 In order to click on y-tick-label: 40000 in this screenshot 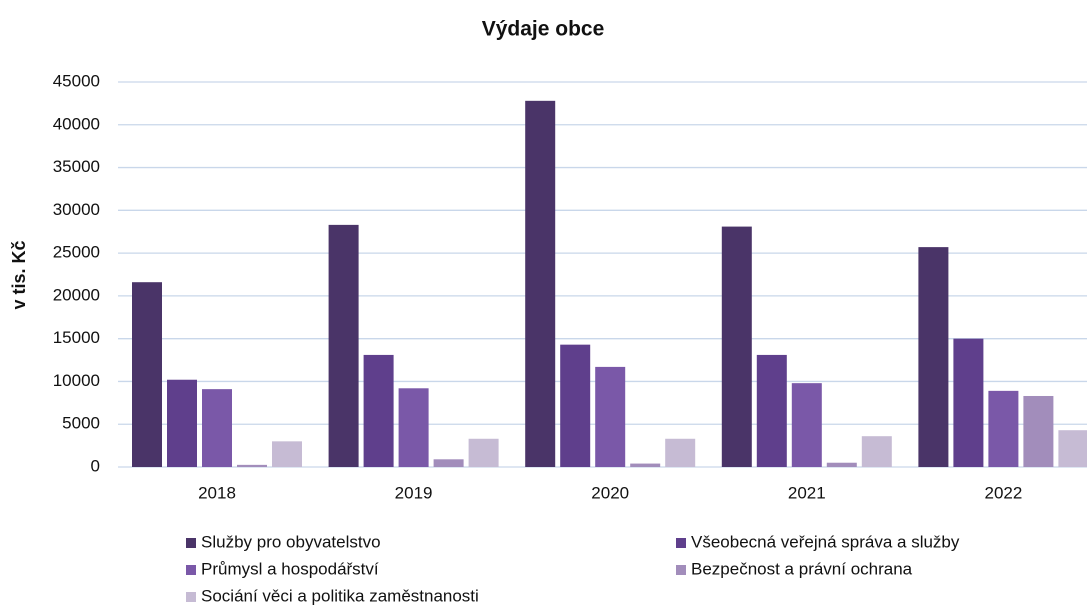, I will do `click(76, 123)`.